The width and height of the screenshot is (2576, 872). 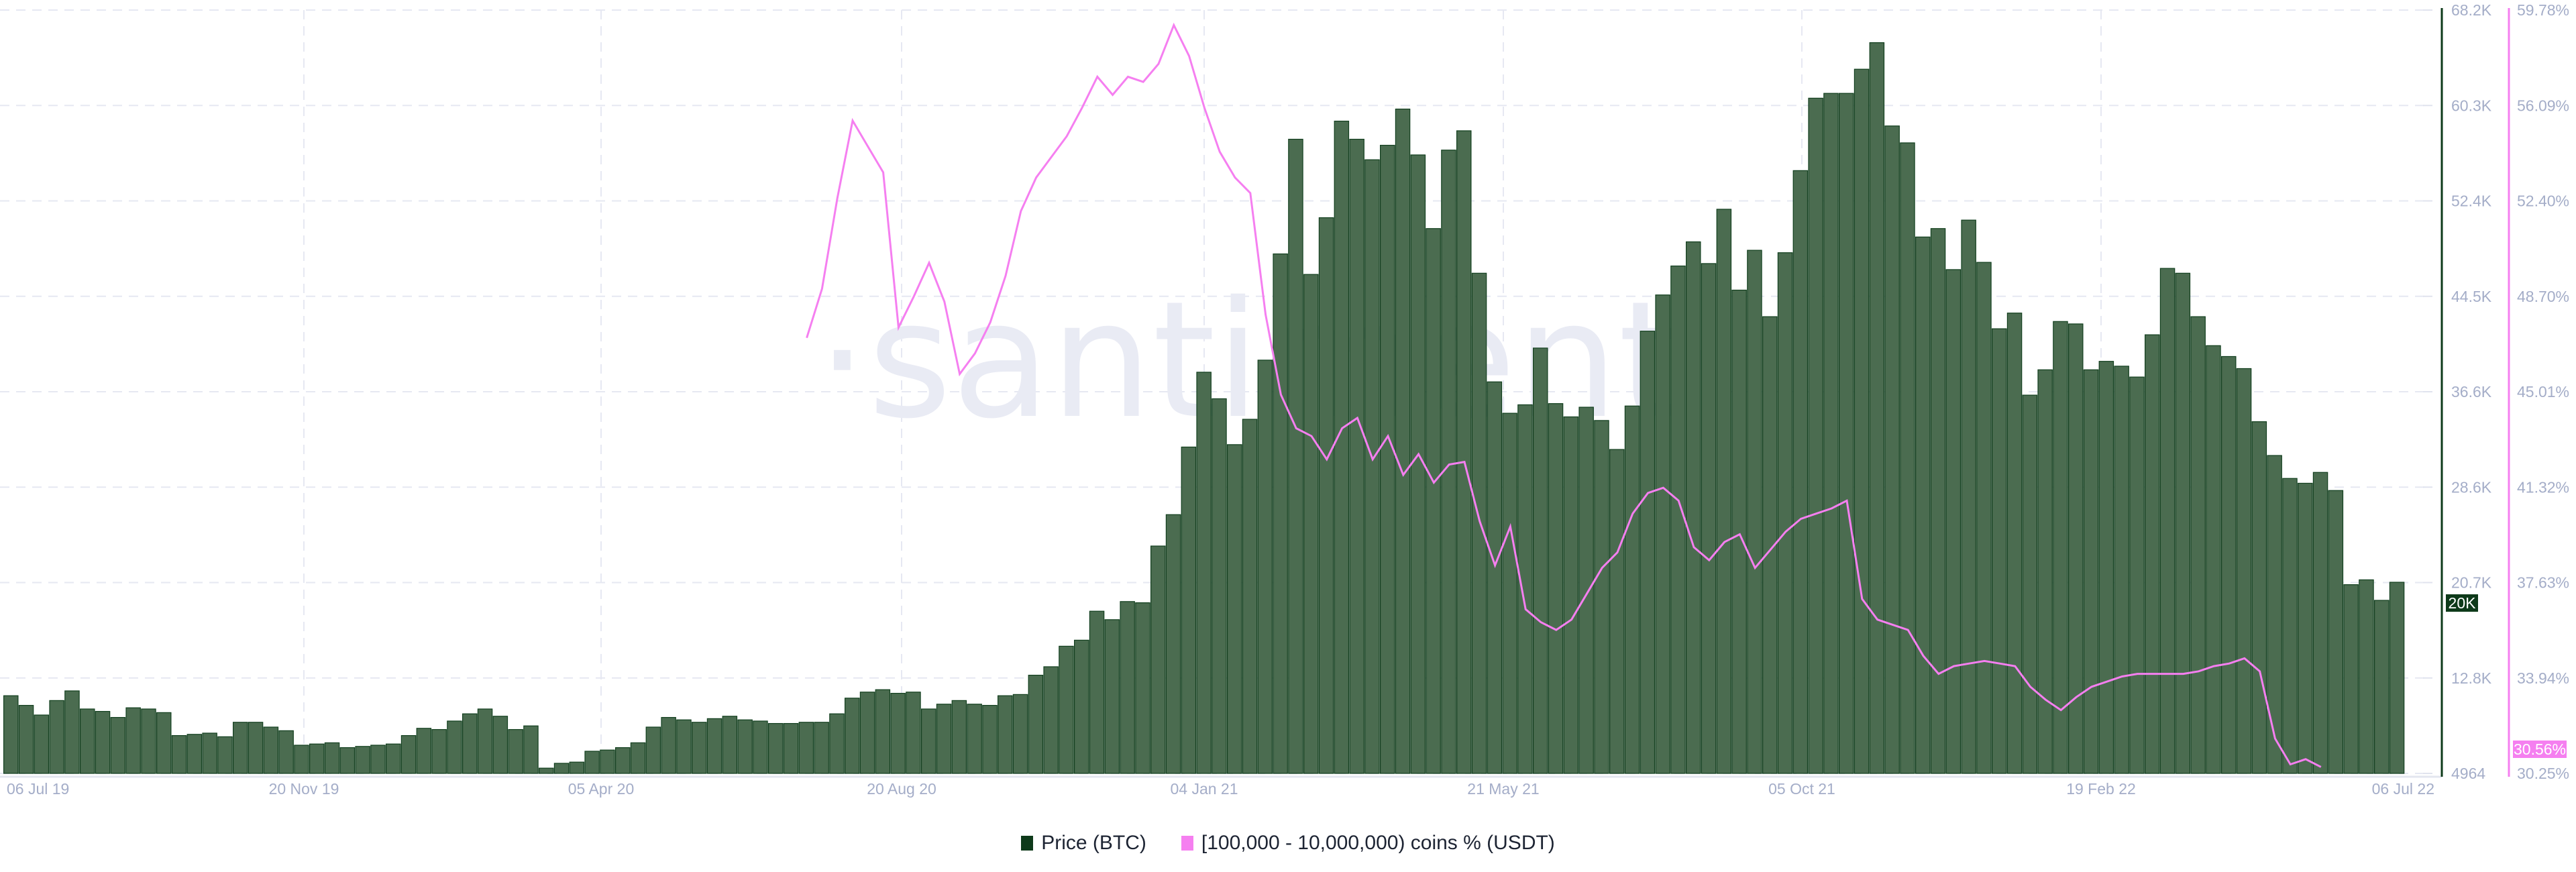 What do you see at coordinates (2543, 201) in the screenshot?
I see `y-right-tick-label: 52.40%` at bounding box center [2543, 201].